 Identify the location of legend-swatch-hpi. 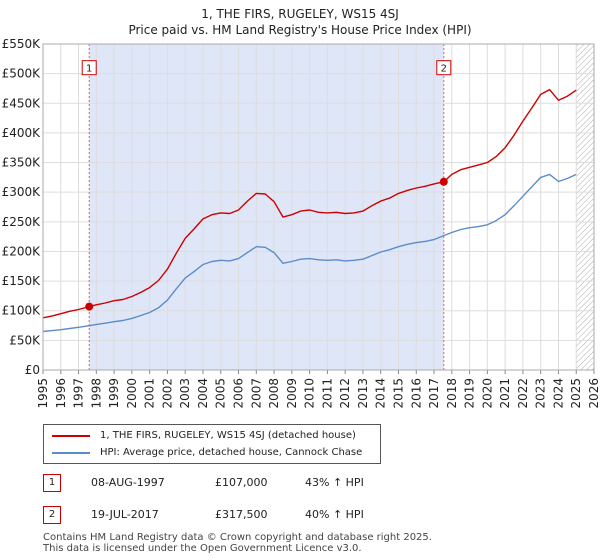
(71, 453).